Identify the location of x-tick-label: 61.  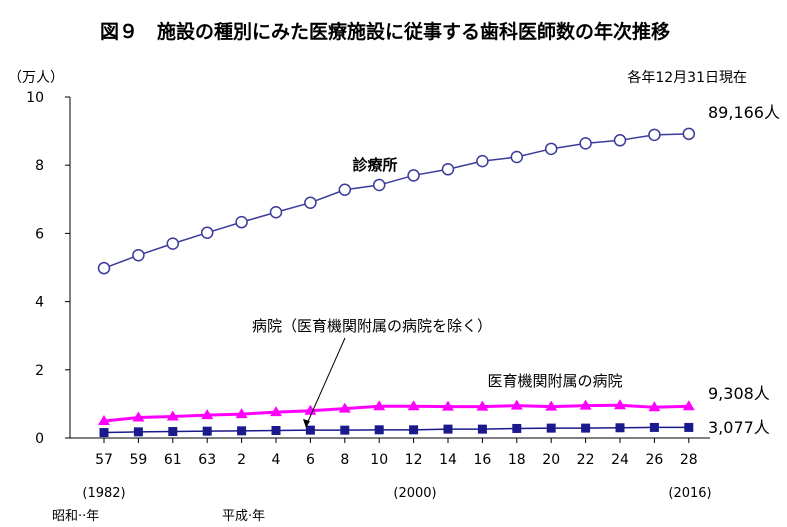
(173, 460).